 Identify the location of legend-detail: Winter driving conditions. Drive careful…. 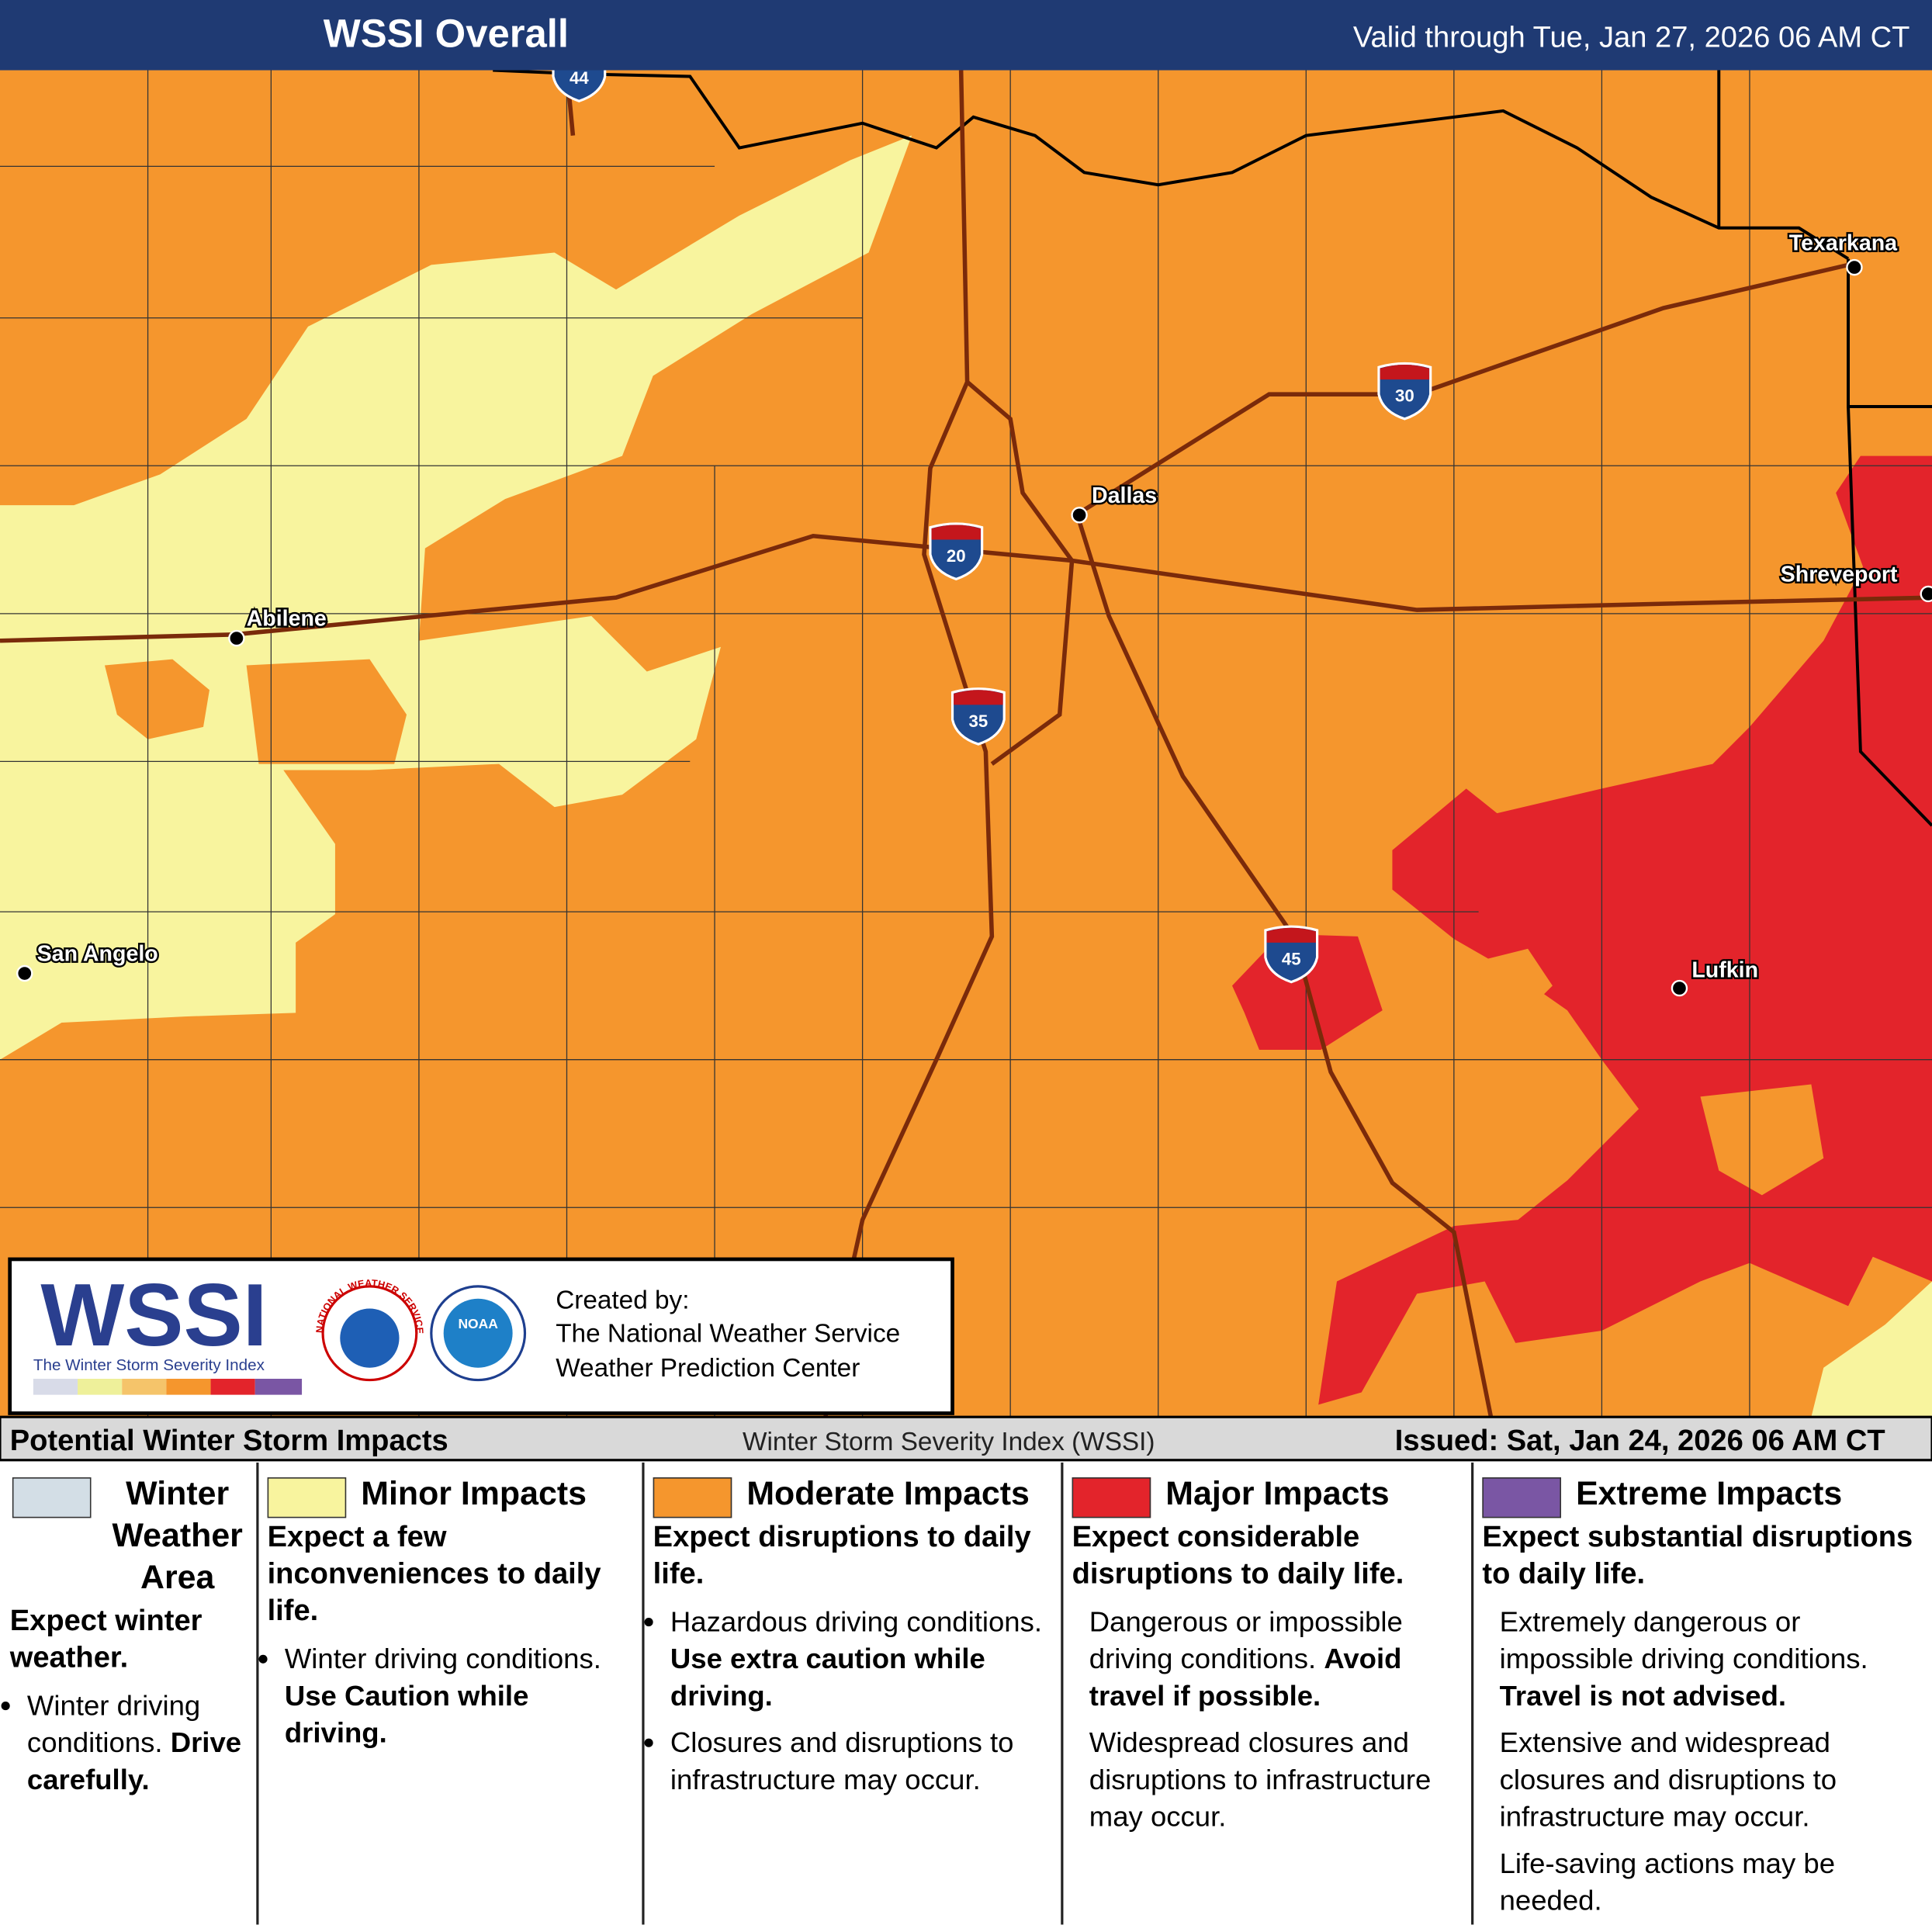
(137, 1742).